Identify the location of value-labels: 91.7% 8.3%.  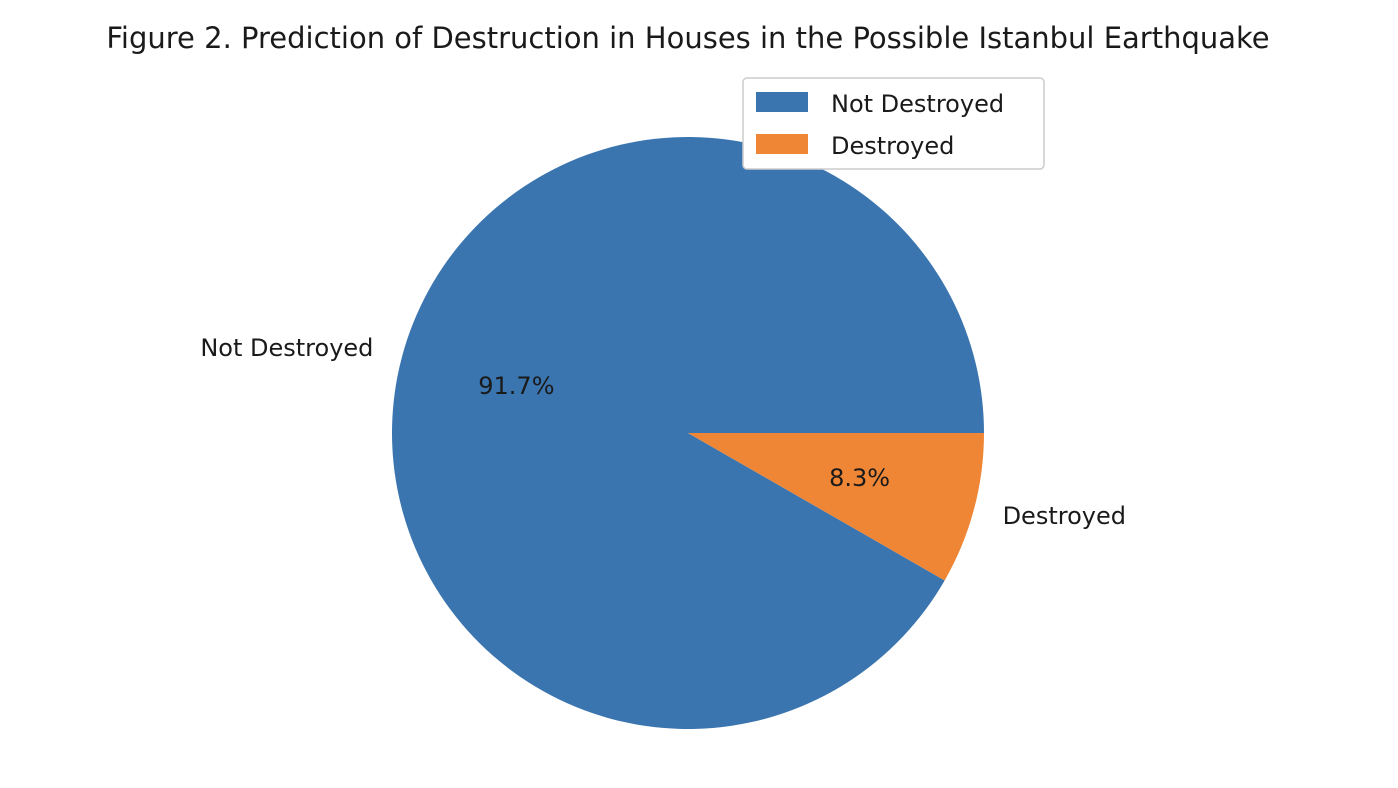
(684, 432).